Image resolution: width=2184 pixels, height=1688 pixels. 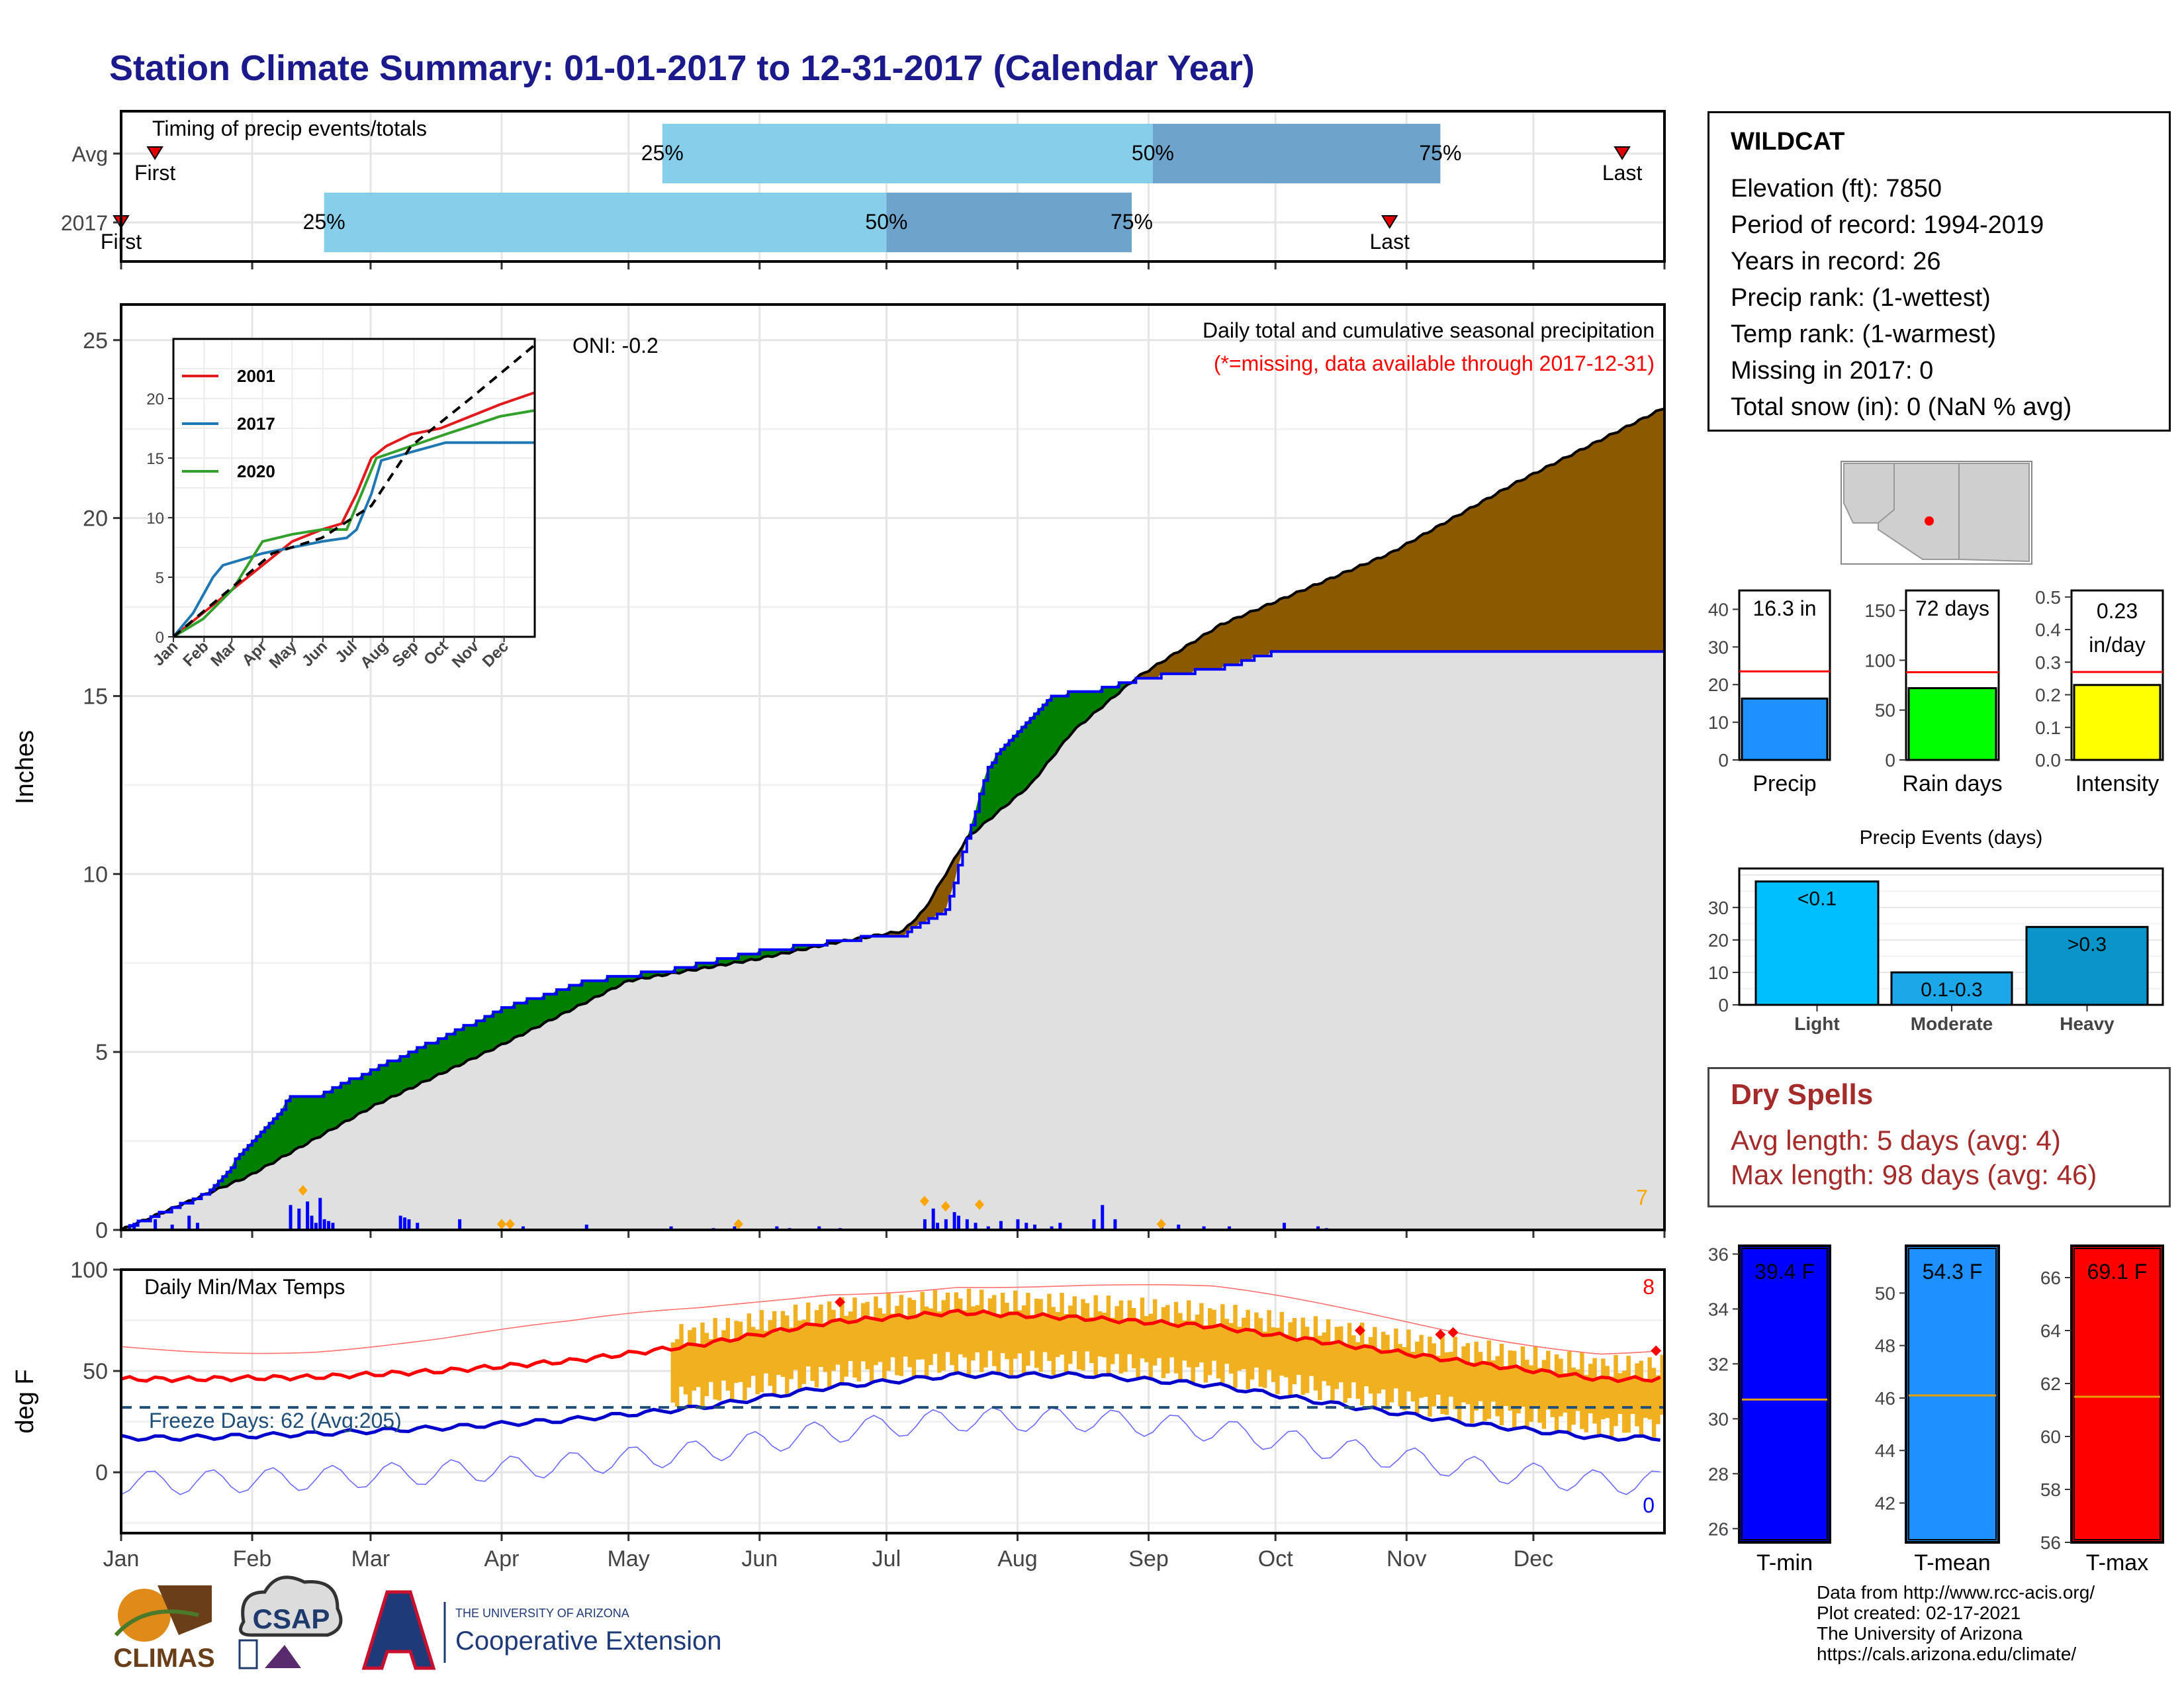 What do you see at coordinates (95, 341) in the screenshot?
I see `precip-ytick-label: 25` at bounding box center [95, 341].